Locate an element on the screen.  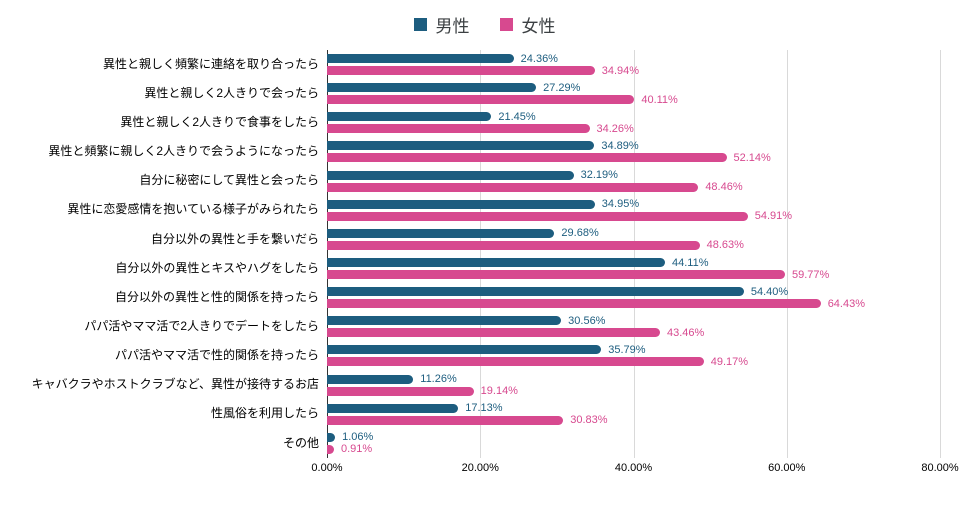
zero-axis-line is located at coordinates (327, 254).